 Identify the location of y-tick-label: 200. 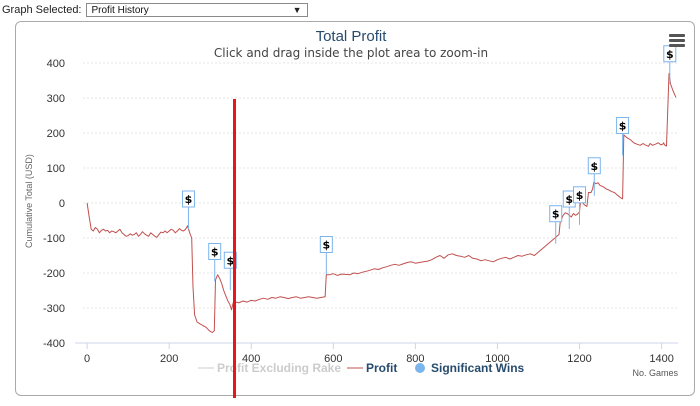
(56, 134).